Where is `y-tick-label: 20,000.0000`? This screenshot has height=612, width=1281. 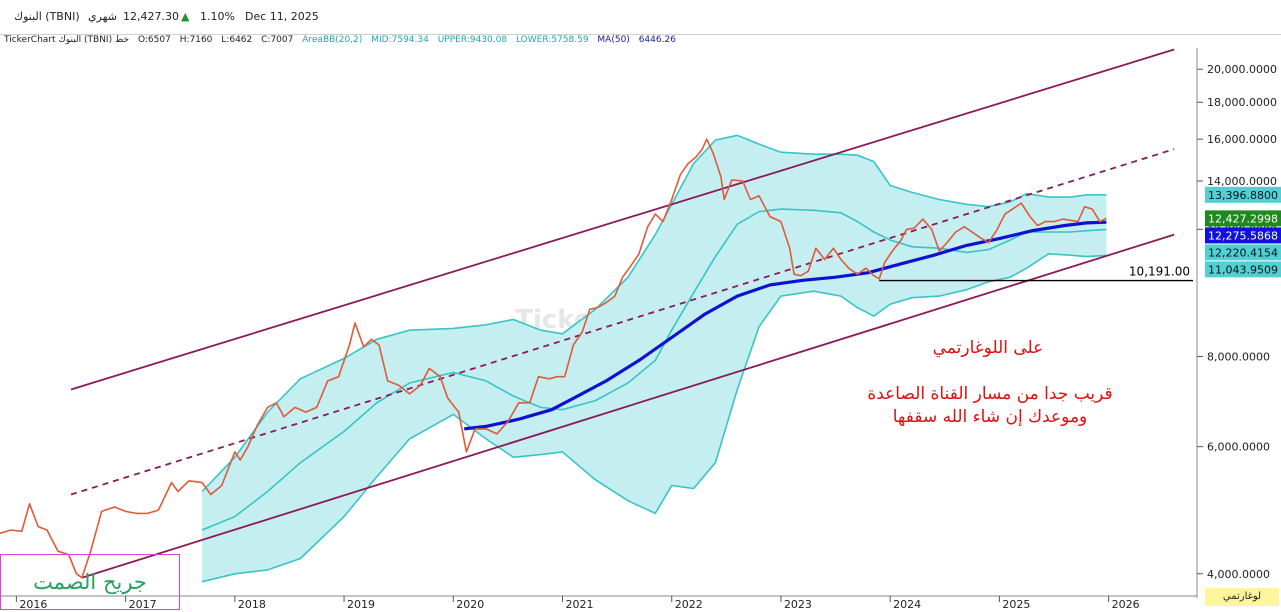 y-tick-label: 20,000.0000 is located at coordinates (1242, 69).